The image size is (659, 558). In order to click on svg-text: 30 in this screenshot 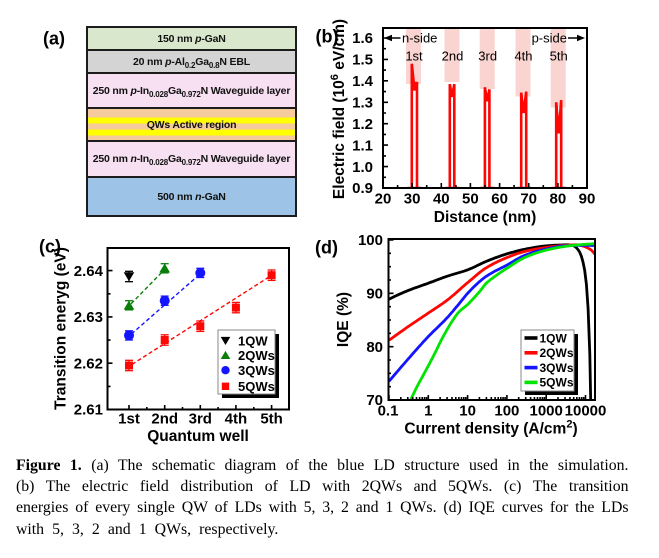, I will do `click(412, 199)`.